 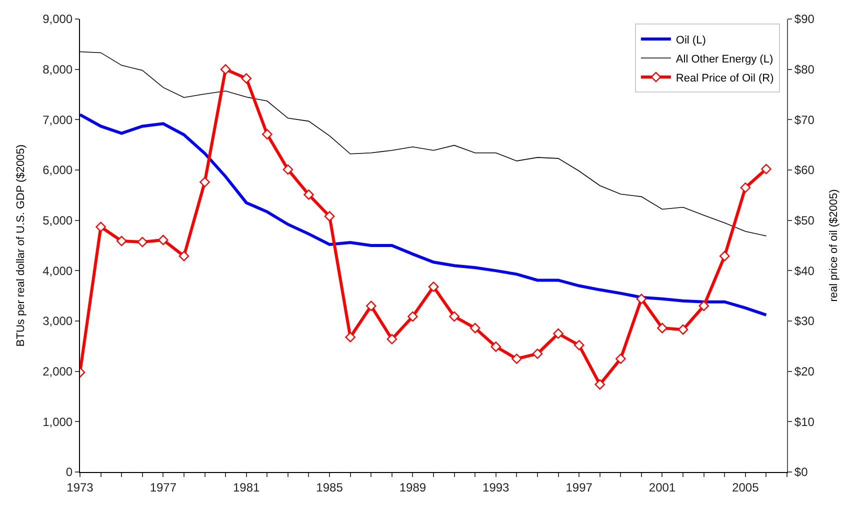 What do you see at coordinates (57, 221) in the screenshot?
I see `y-tick-label: 5,000` at bounding box center [57, 221].